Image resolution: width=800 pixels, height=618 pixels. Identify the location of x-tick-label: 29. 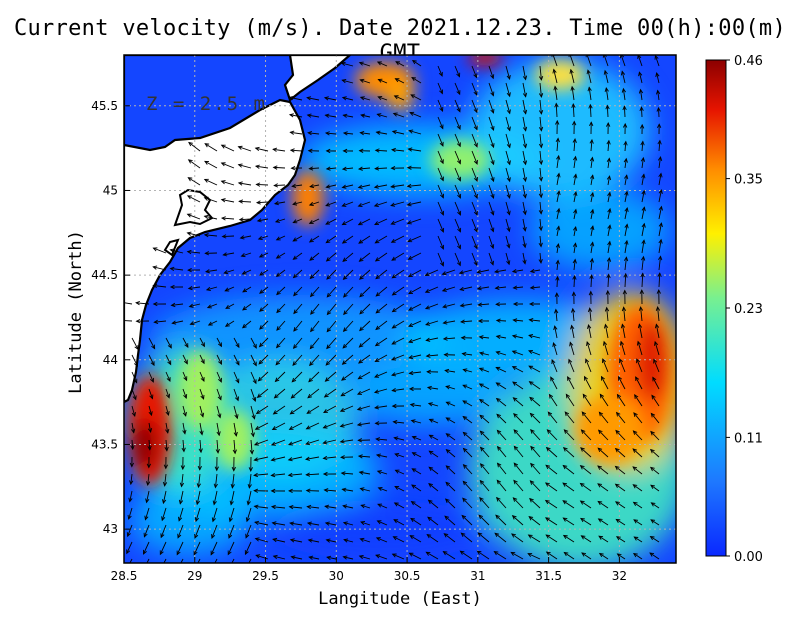
(194, 576).